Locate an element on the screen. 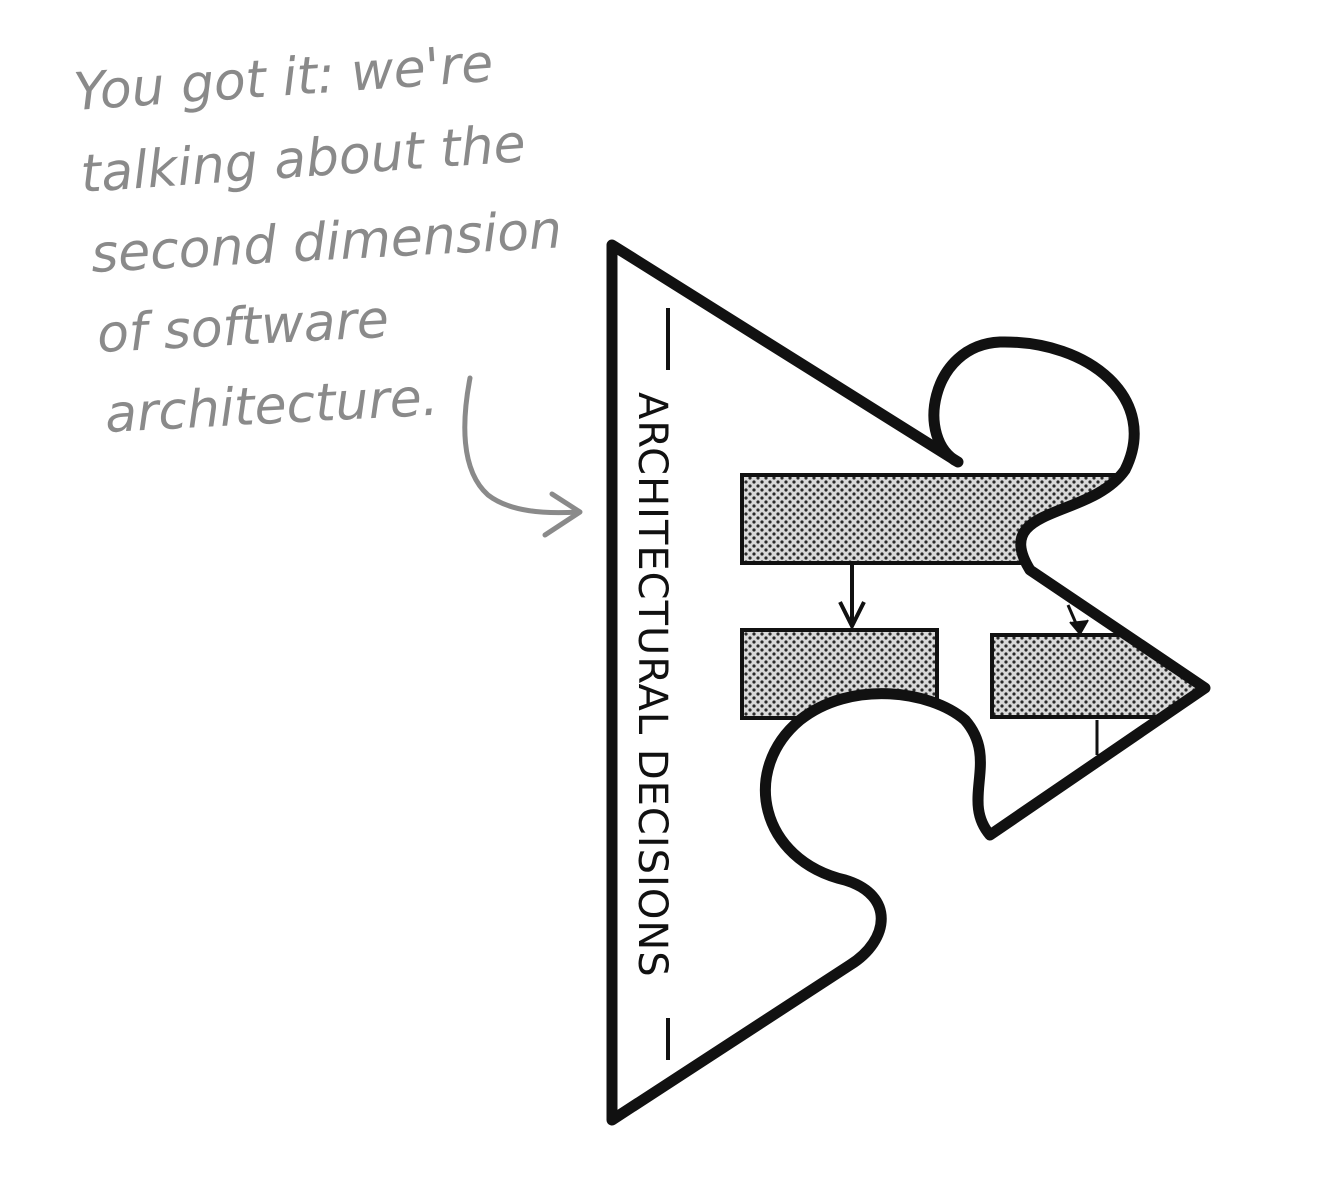 The width and height of the screenshot is (1317, 1187). piece-label: ARCHITECTURAL DECISIONS is located at coordinates (652, 685).